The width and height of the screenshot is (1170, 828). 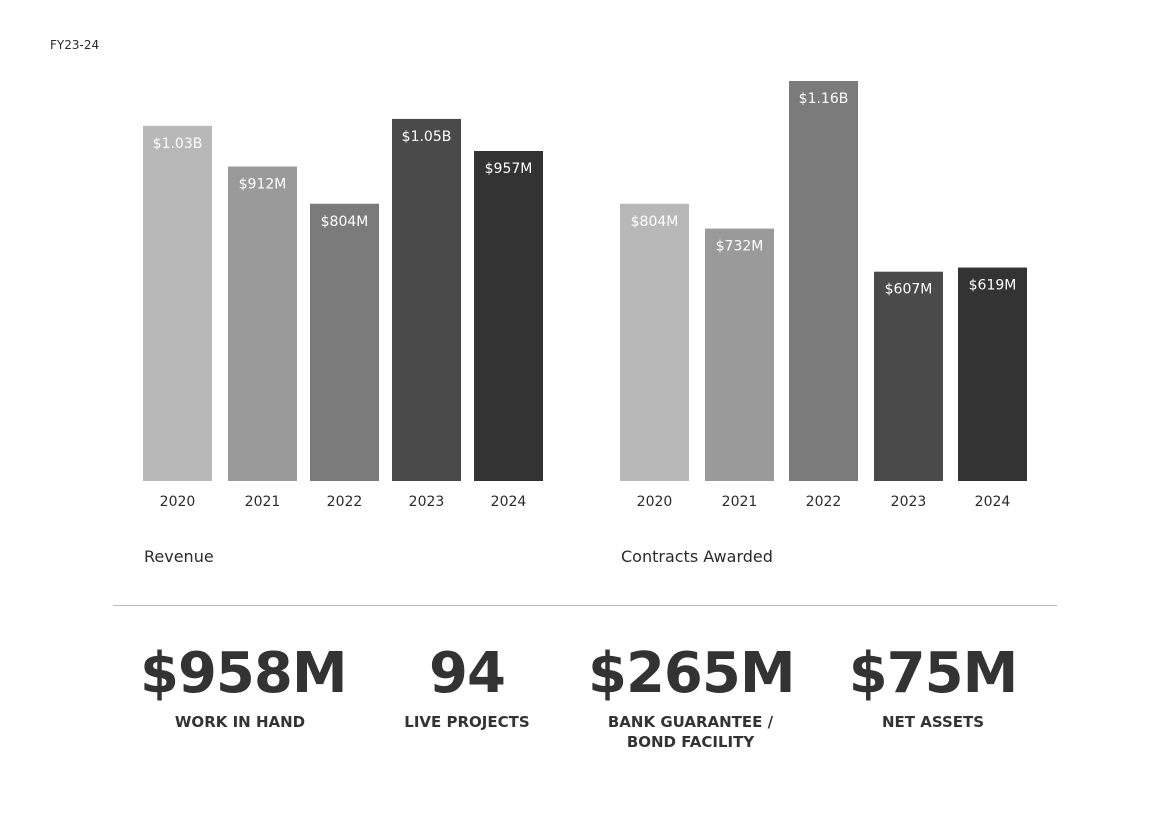 I want to click on stat-label: WORK IN HAND, so click(x=240, y=722).